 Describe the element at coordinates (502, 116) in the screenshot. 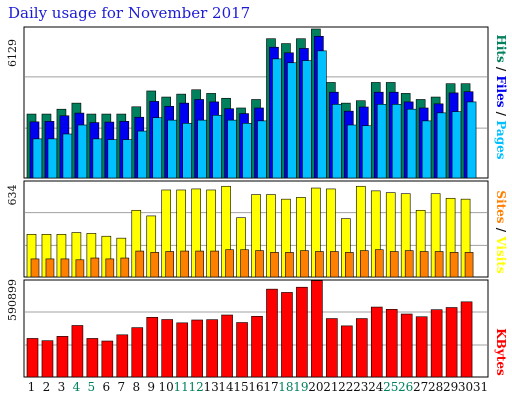

I see `label-hits-files-pages-part-4: /` at that location.